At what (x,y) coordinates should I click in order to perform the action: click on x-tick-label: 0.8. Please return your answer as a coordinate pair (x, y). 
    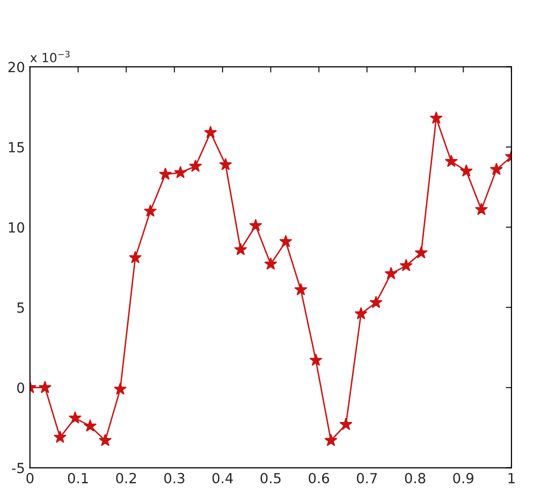
    Looking at the image, I should click on (415, 478).